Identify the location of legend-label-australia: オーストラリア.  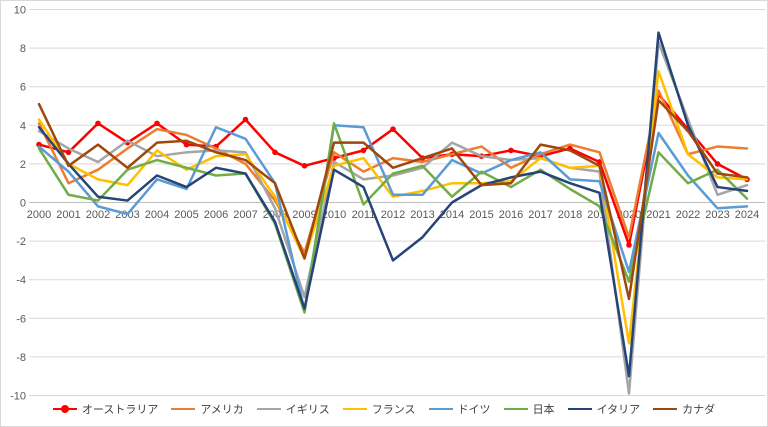
(120, 410).